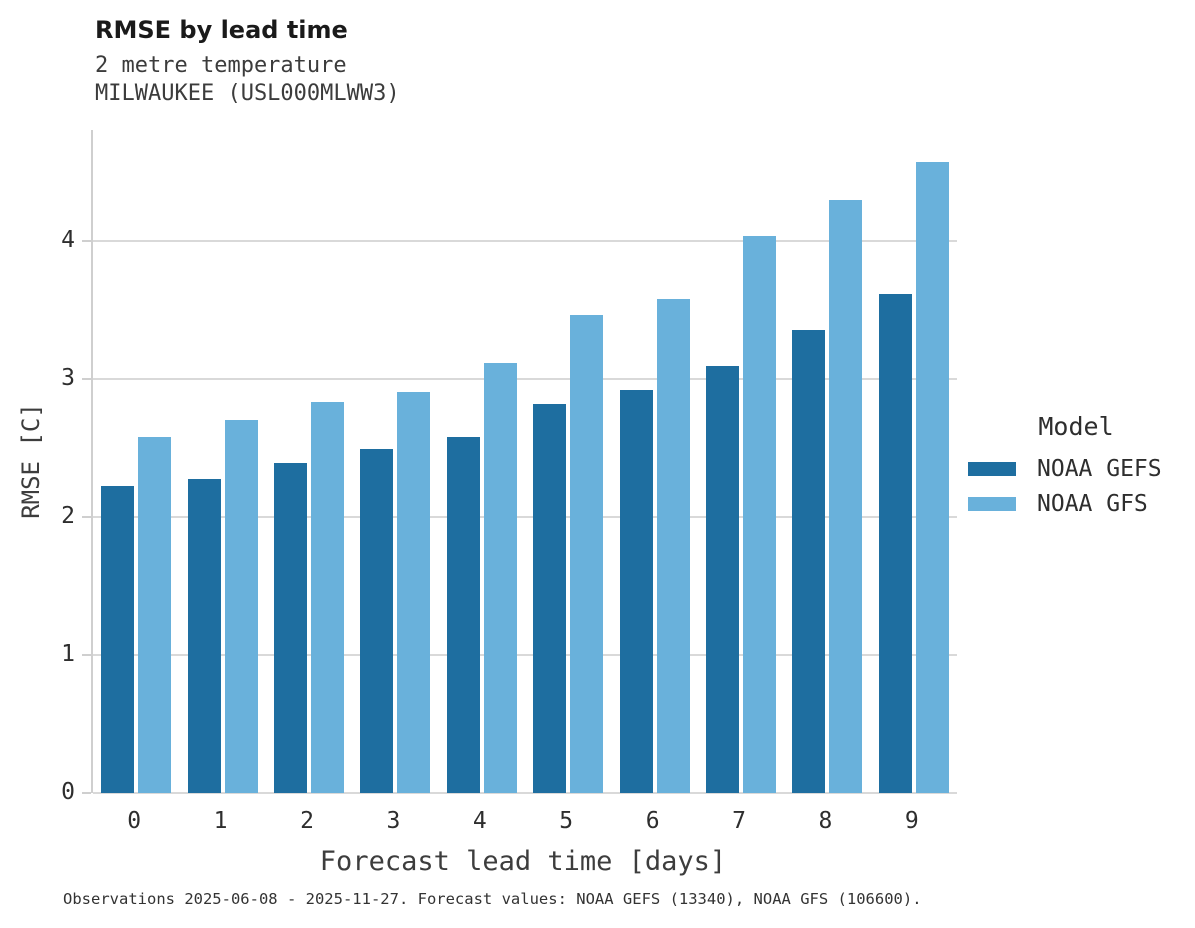 Image resolution: width=1195 pixels, height=928 pixels. What do you see at coordinates (652, 821) in the screenshot?
I see `x-tick-label-6: 6` at bounding box center [652, 821].